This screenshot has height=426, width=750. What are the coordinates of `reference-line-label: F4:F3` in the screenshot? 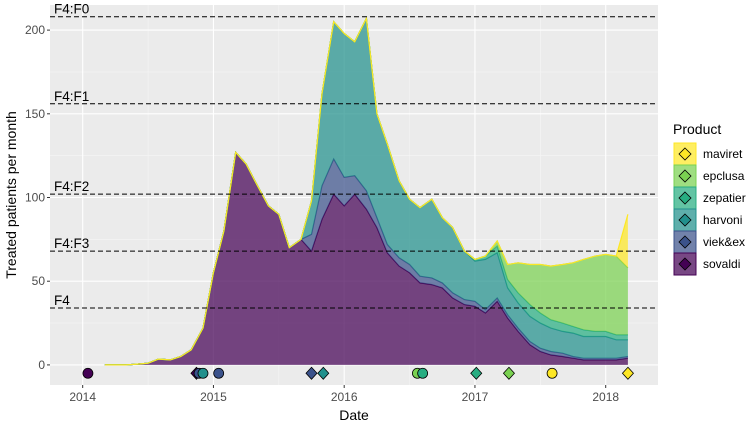 It's located at (71, 243).